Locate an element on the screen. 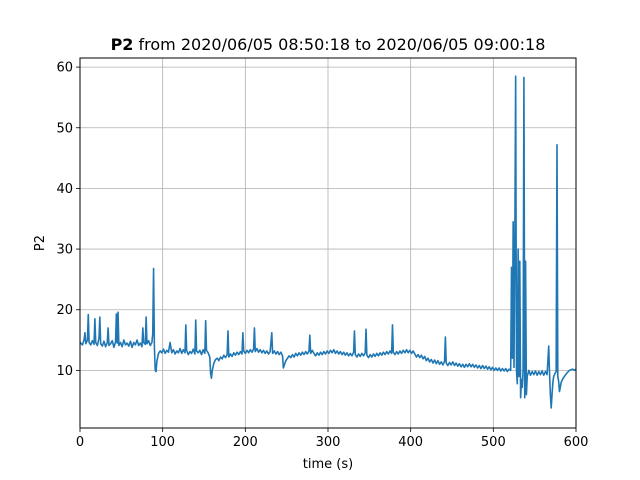 This screenshot has width=640, height=480. x-tick-label: 600 is located at coordinates (576, 442).